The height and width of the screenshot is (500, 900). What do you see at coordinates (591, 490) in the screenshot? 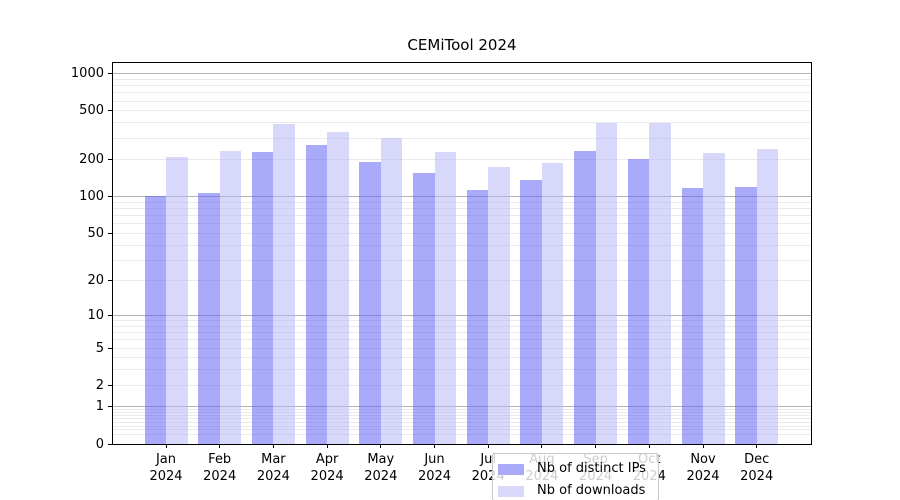
I see `legend-label-downloads: Nb of downloads` at bounding box center [591, 490].